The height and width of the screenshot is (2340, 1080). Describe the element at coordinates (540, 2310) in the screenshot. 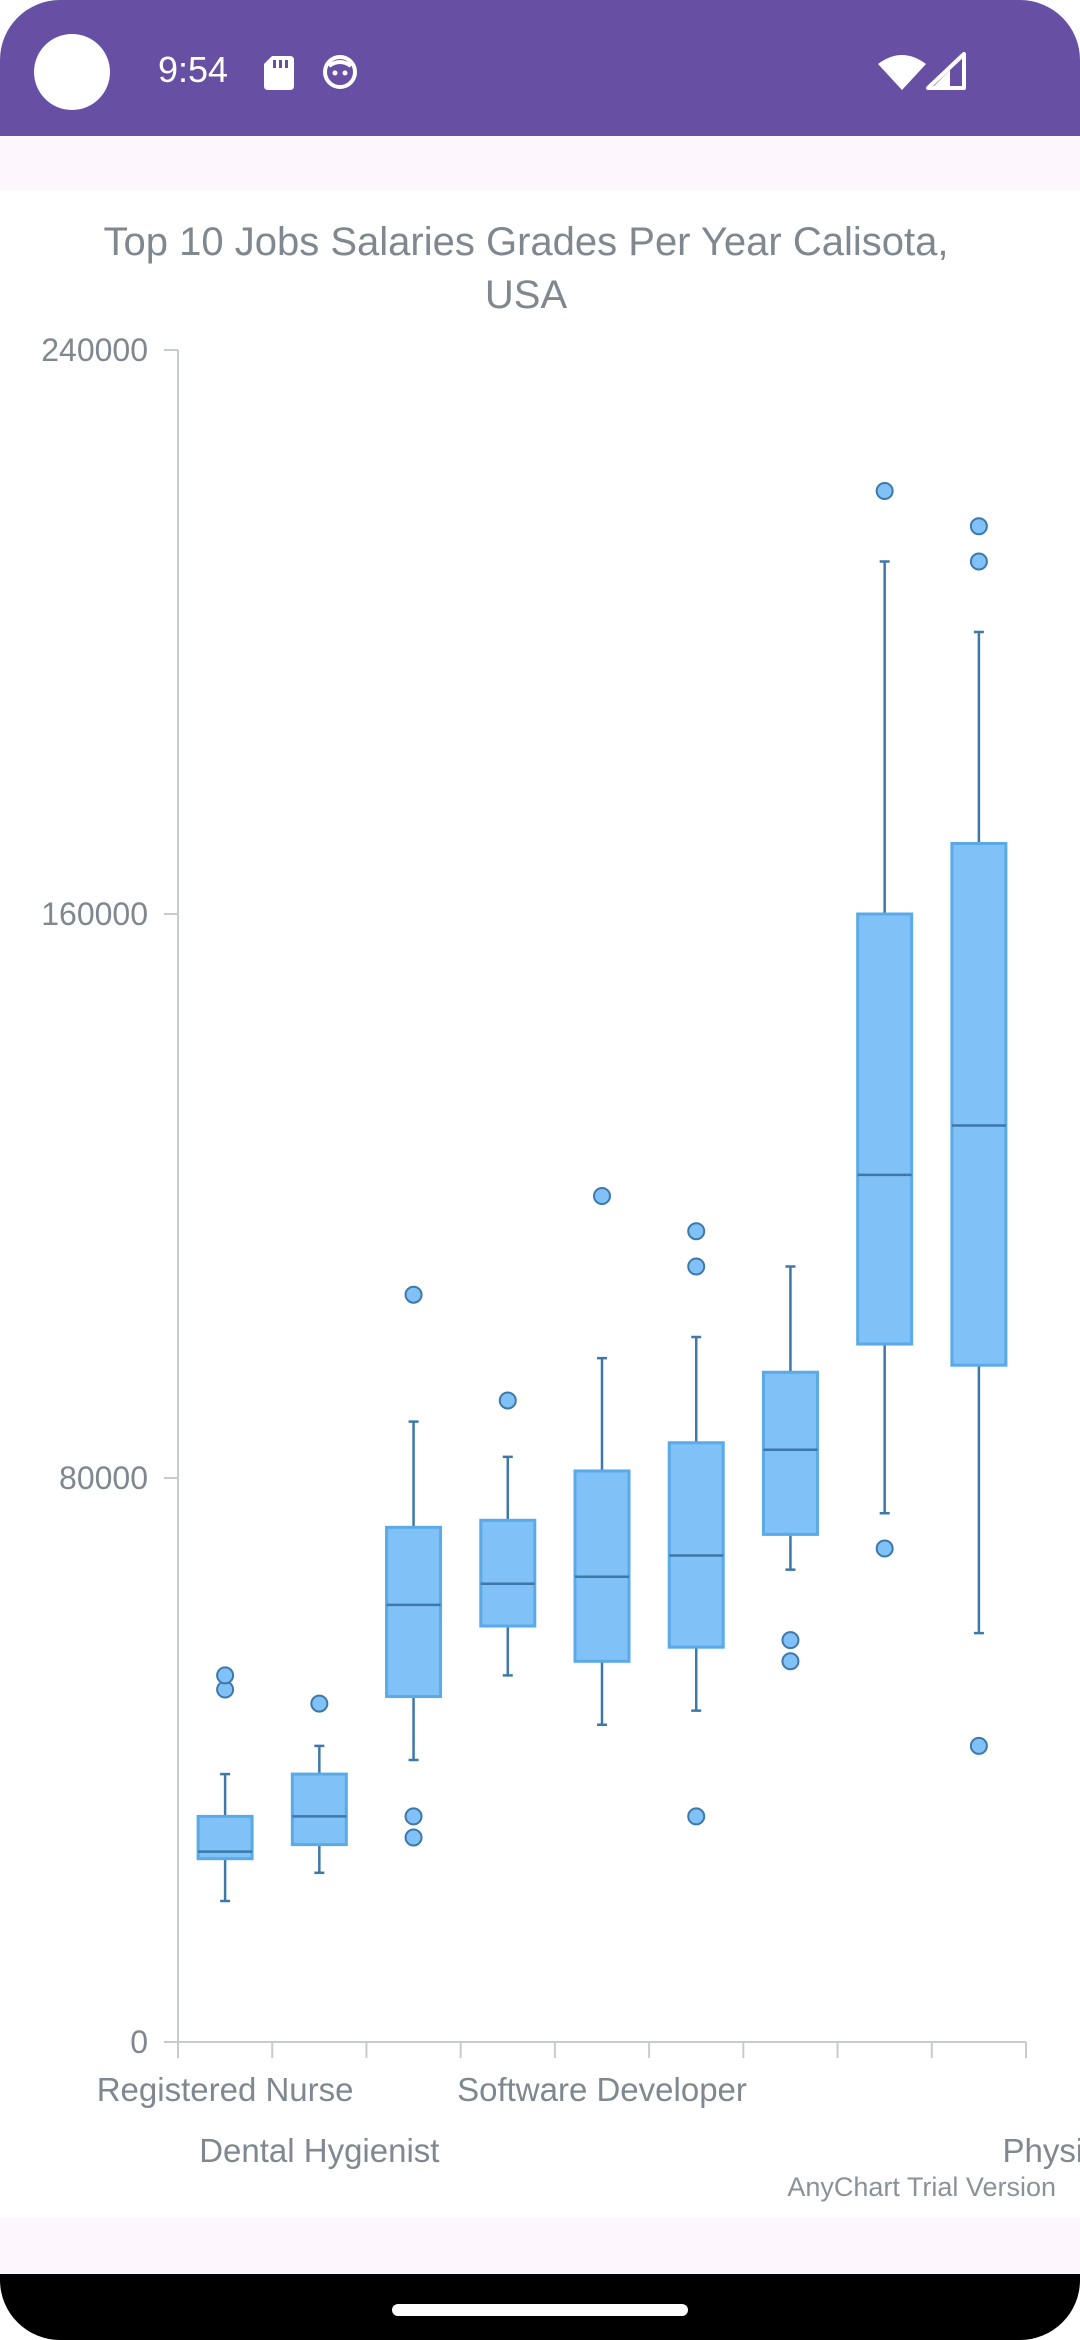

I see `home-gesture-bar` at that location.